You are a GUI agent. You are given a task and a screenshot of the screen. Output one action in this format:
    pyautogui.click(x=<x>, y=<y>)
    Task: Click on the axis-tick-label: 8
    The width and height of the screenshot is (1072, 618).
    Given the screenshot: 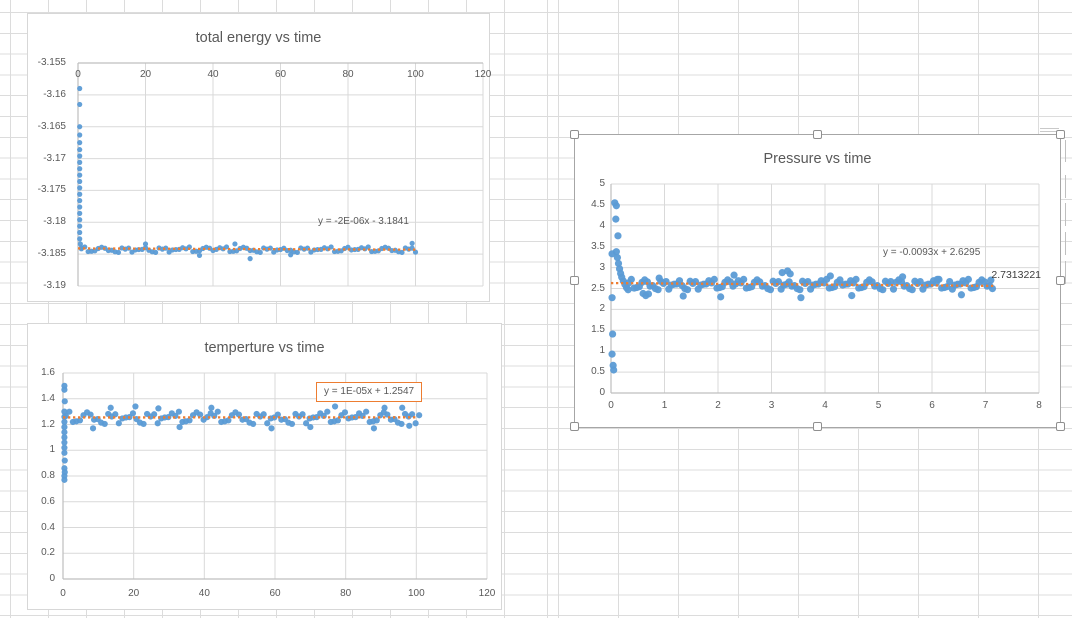 What is the action you would take?
    pyautogui.click(x=1039, y=405)
    